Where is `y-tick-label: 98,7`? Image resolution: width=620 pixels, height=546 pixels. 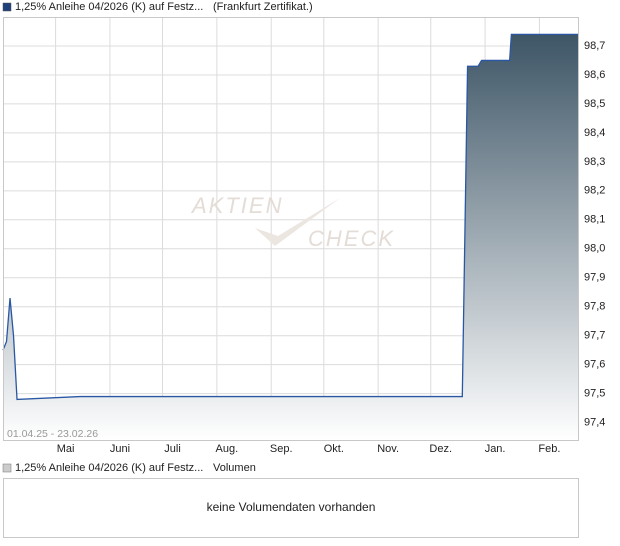 y-tick-label: 98,7 is located at coordinates (594, 46).